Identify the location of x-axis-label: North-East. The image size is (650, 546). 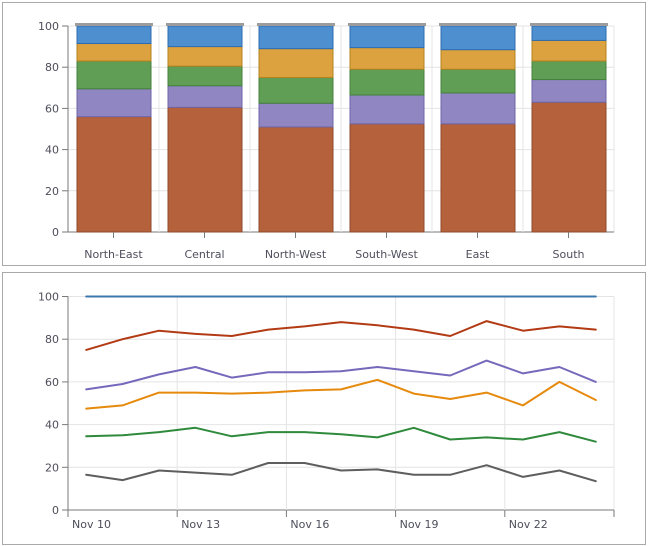
(113, 254).